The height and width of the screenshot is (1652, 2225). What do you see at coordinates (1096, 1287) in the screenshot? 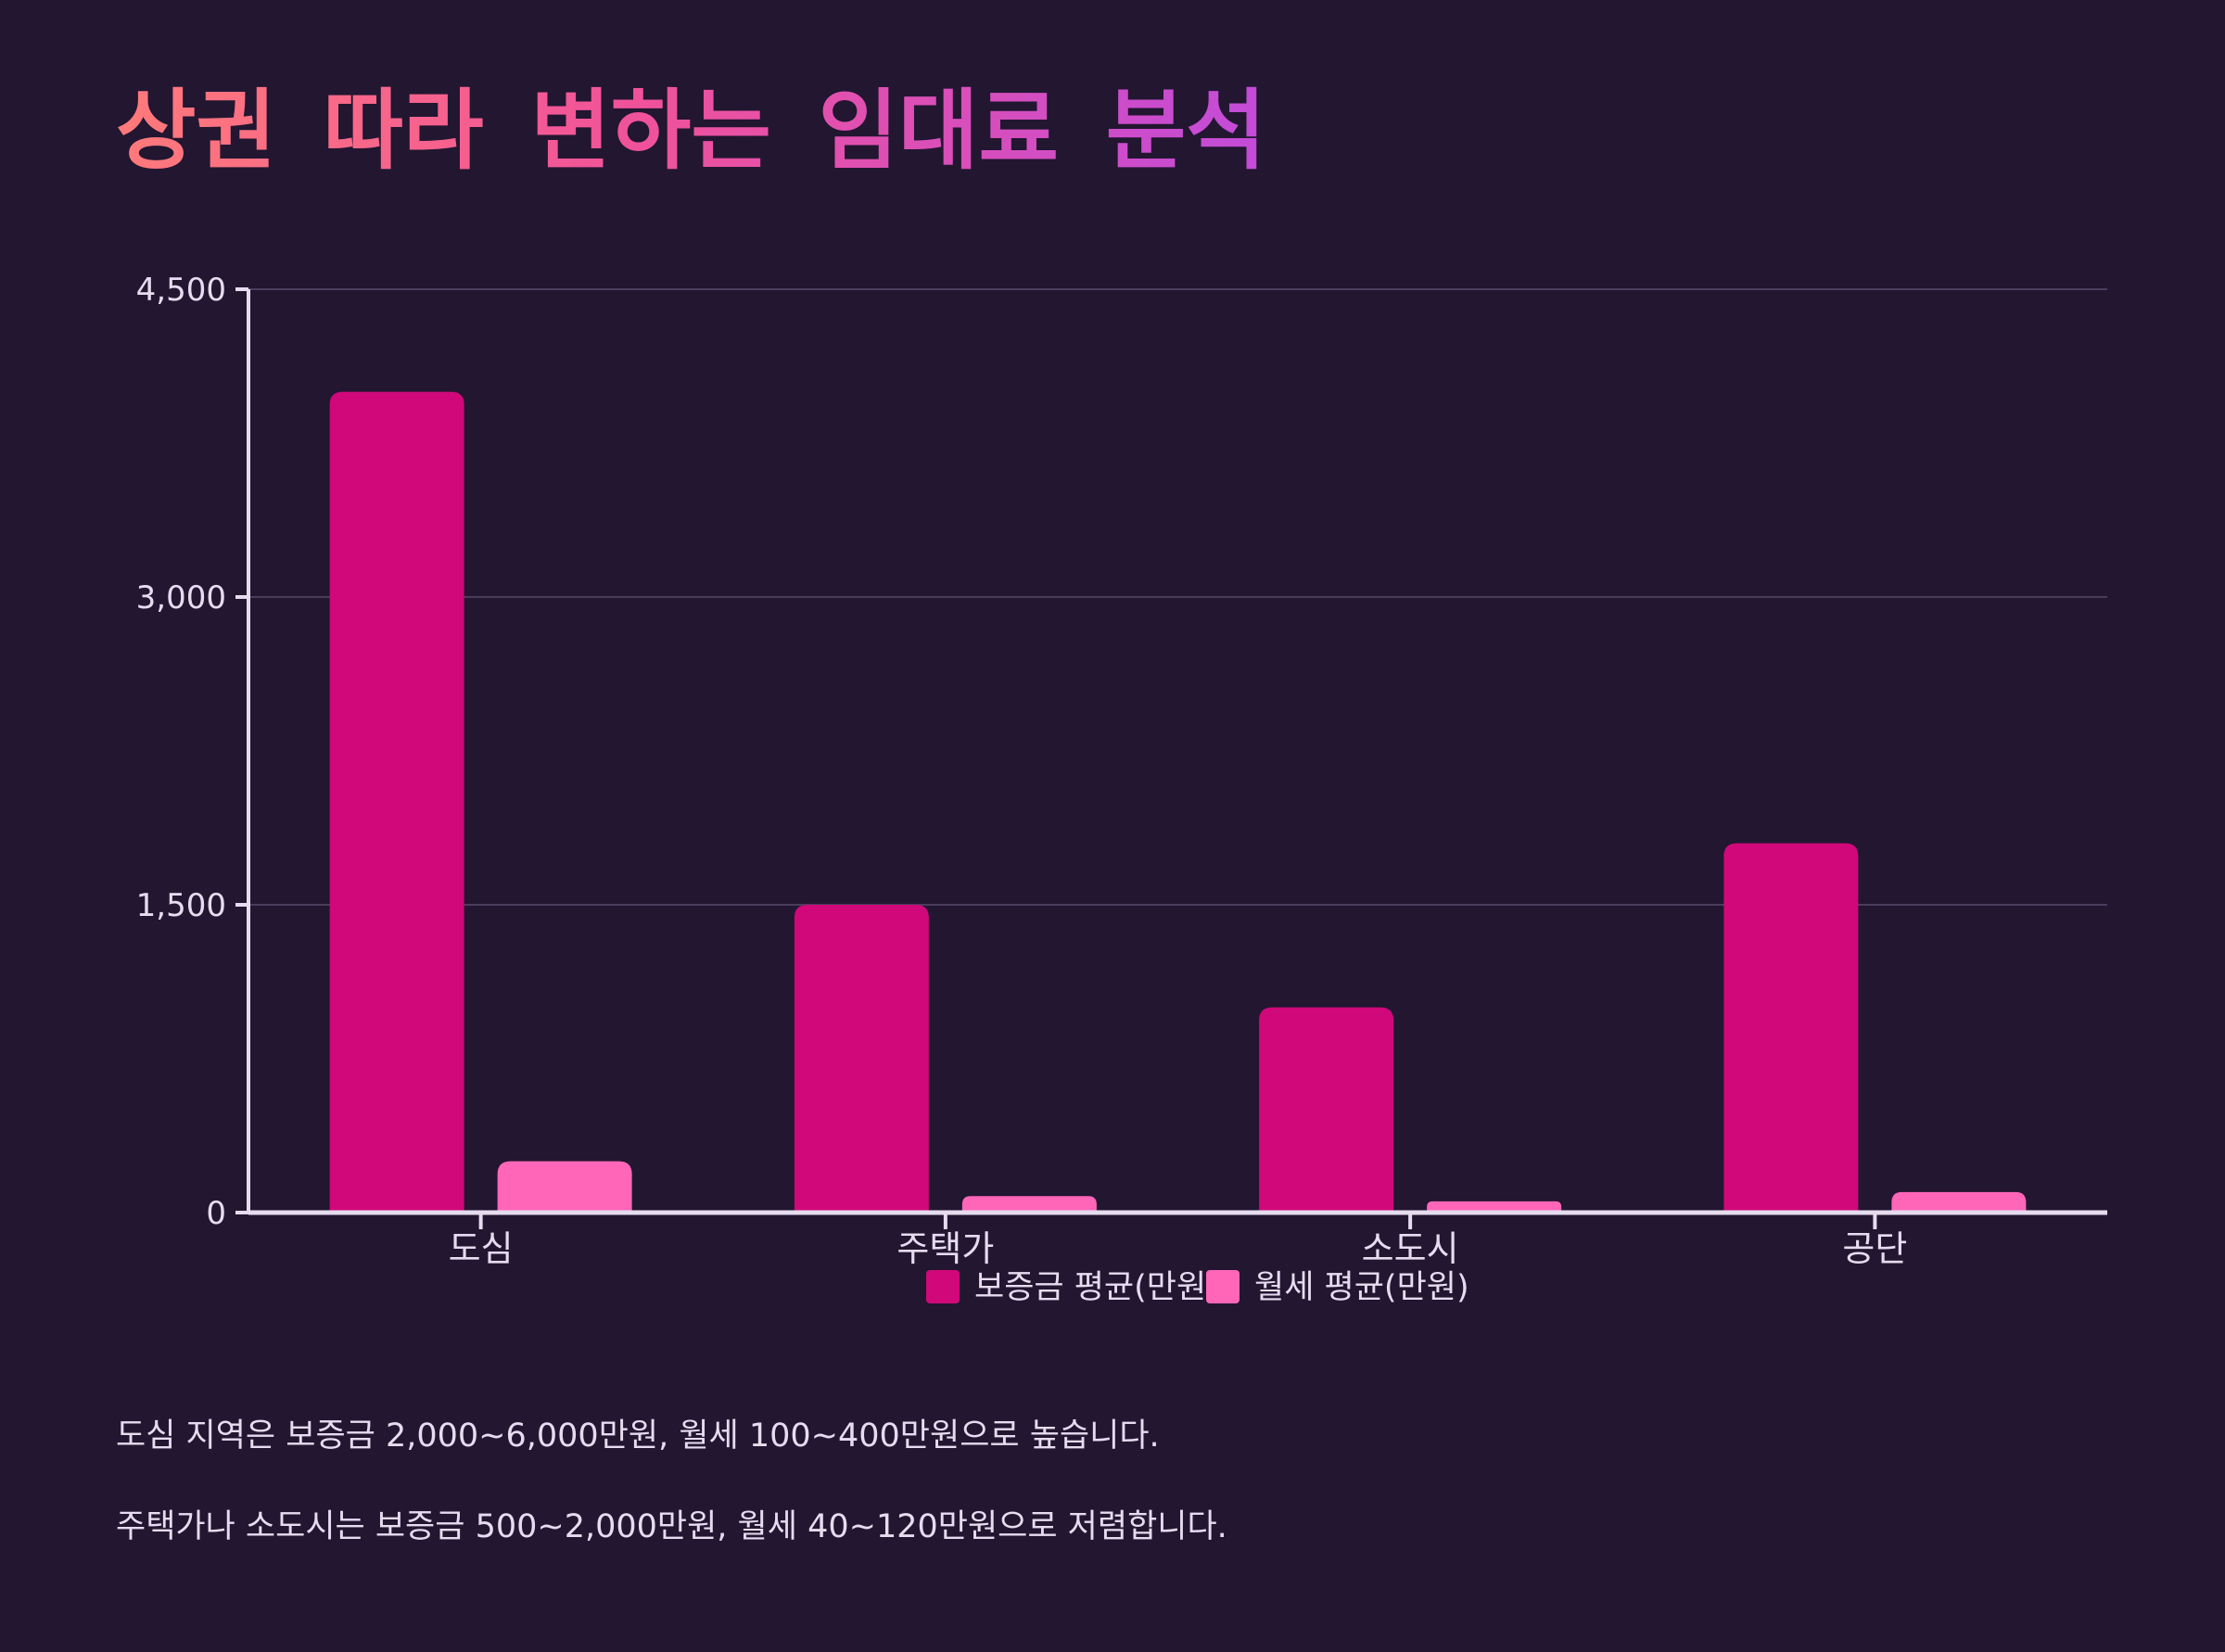
I see `legend-label-1: 보증금 평균(만원)` at bounding box center [1096, 1287].